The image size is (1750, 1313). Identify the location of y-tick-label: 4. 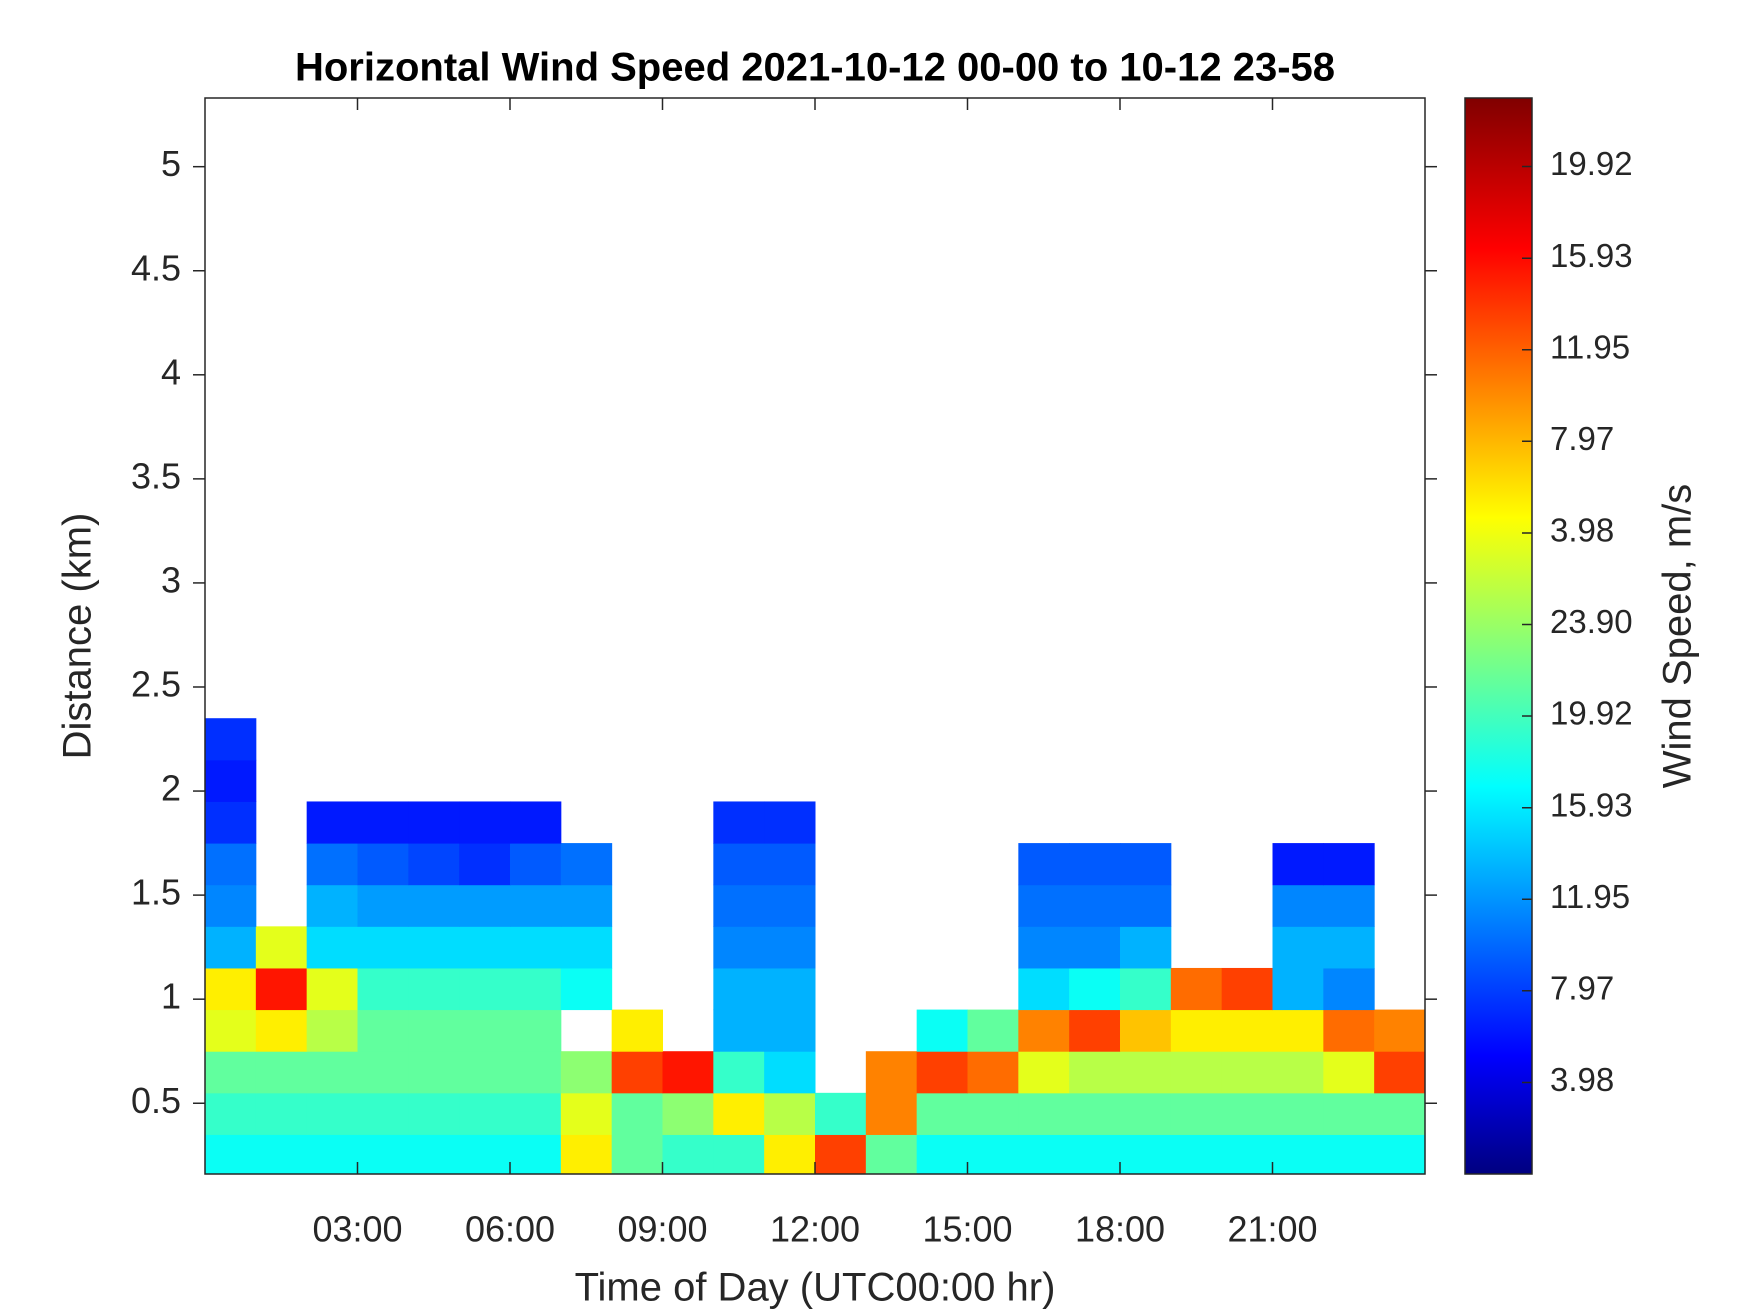
(171, 371).